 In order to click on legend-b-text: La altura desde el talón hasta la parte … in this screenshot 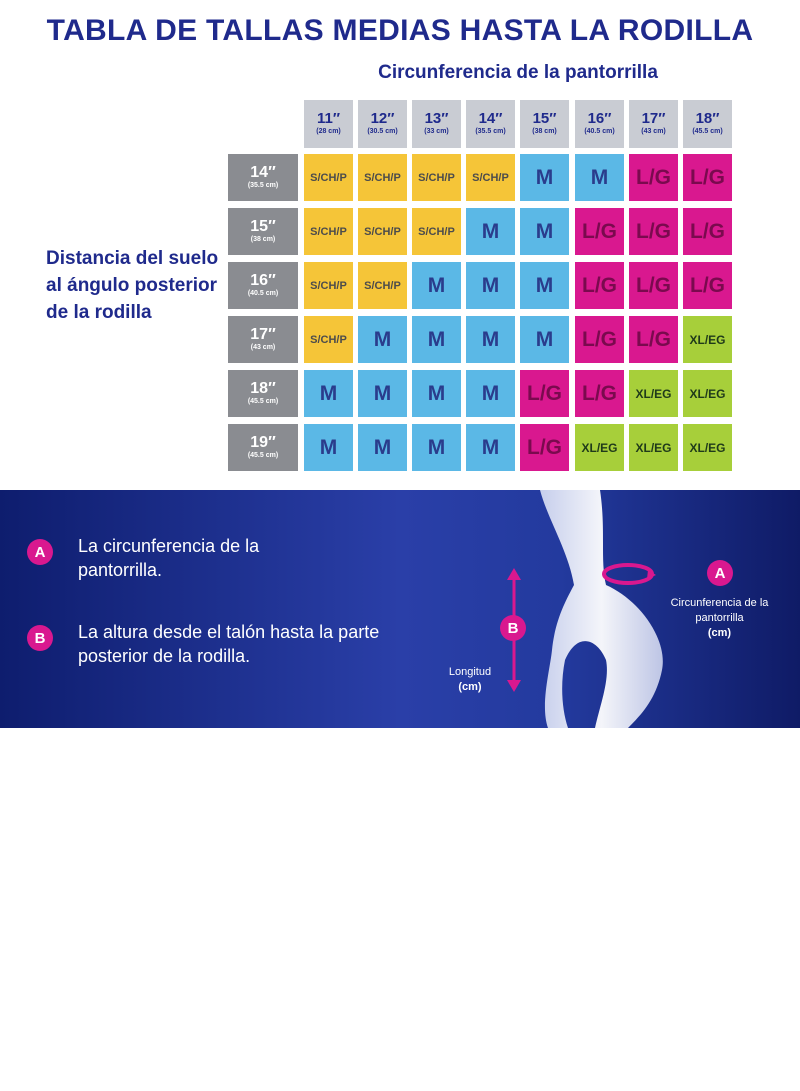, I will do `click(229, 644)`.